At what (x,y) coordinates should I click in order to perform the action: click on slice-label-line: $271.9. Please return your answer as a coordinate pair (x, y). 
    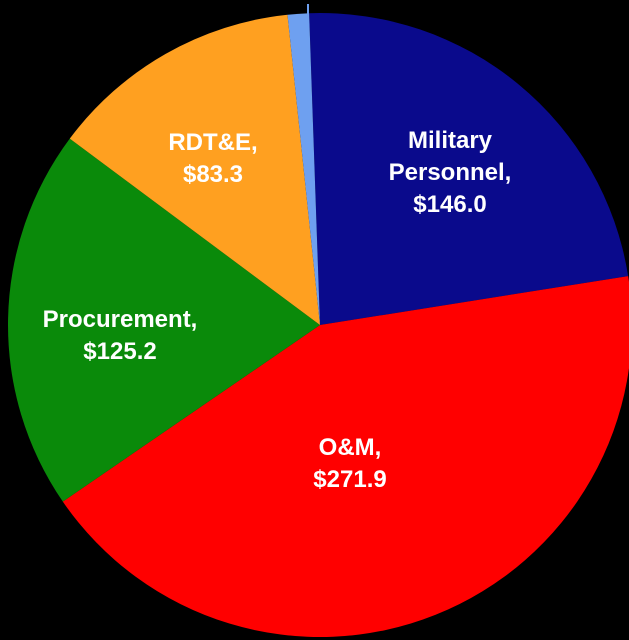
    Looking at the image, I should click on (349, 479).